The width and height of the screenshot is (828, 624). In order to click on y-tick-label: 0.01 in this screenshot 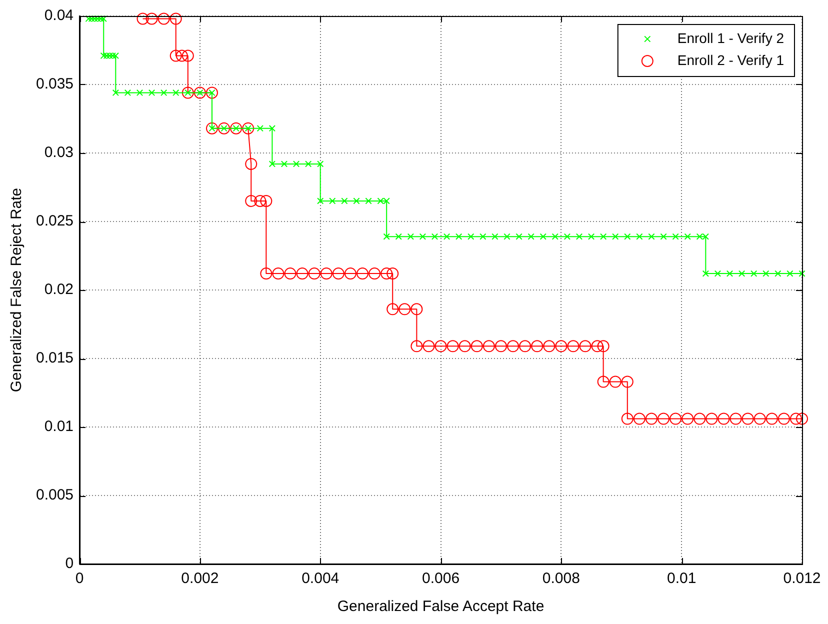, I will do `click(59, 427)`.